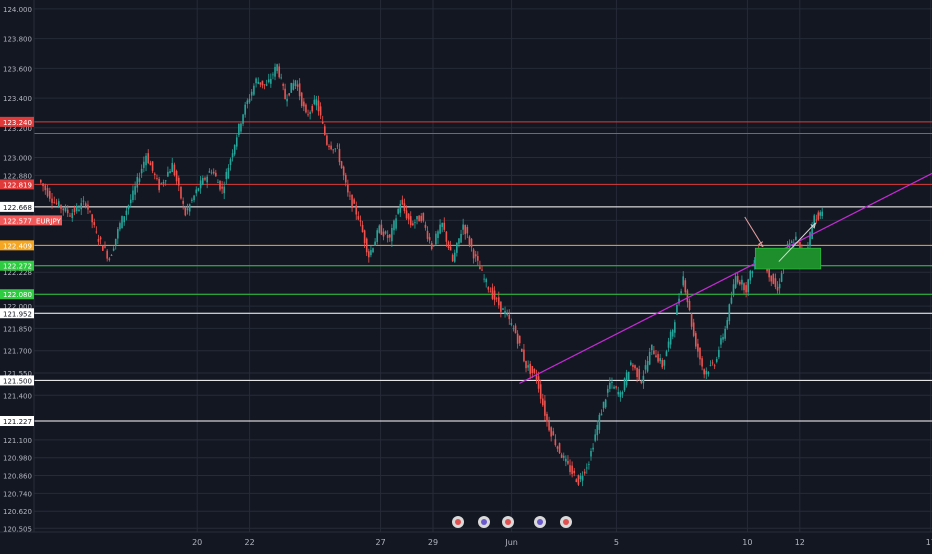 This screenshot has height=554, width=932. I want to click on y-axis-panel, so click(17, 275).